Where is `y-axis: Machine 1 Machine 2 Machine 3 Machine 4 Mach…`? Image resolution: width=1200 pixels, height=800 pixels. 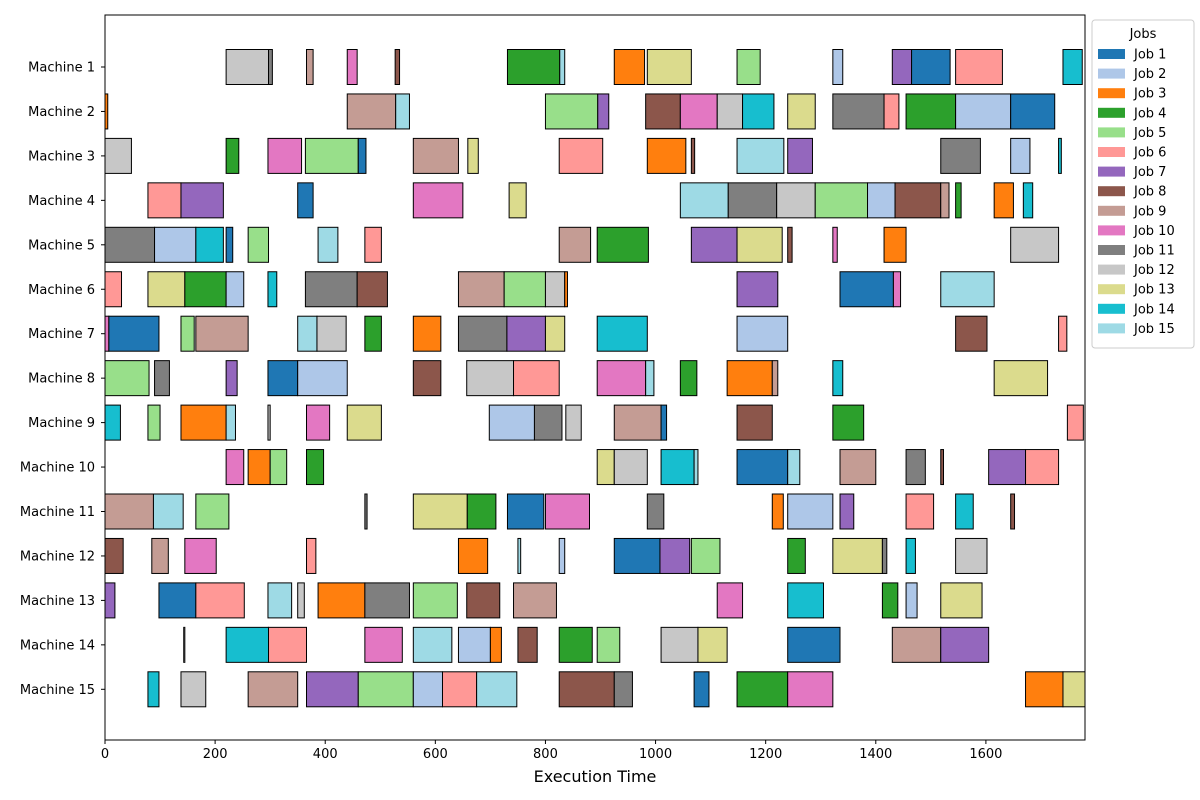
y-axis: Machine 1 Machine 2 Machine 3 Machine 4 Mach… is located at coordinates (62, 379).